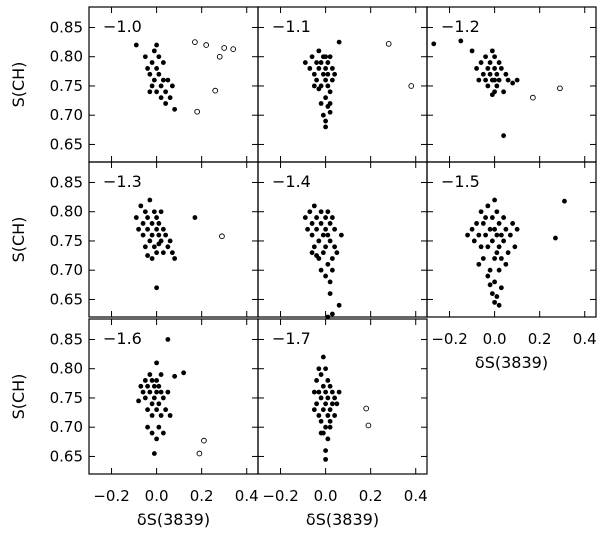 The height and width of the screenshot is (545, 600). I want to click on panel-label: −1.0, so click(122, 26).